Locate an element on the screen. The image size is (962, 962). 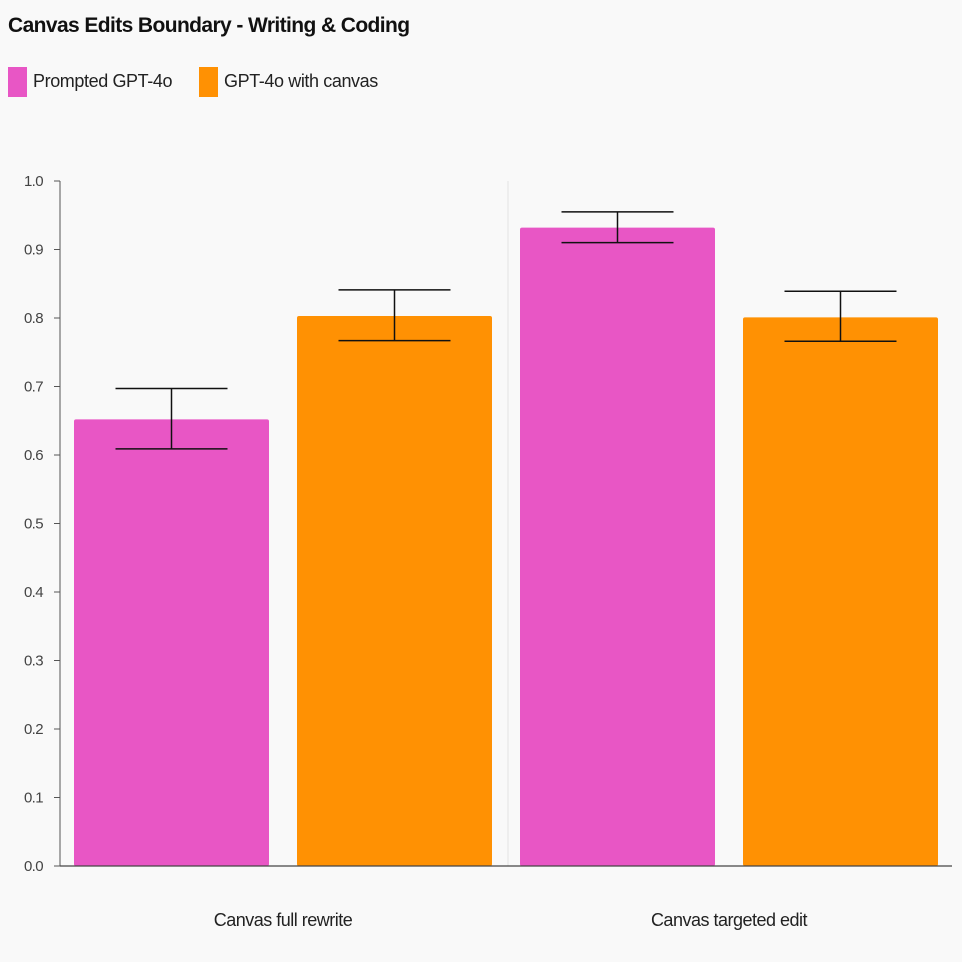
chart-title: Canvas Edits Boundary - Writing & Coding is located at coordinates (209, 25).